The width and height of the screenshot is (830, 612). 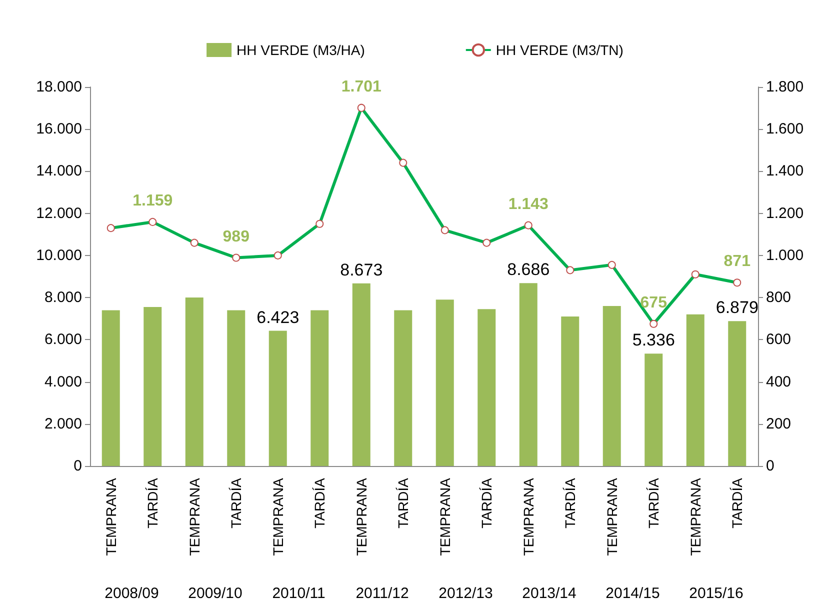 I want to click on text: 2009/10, so click(x=215, y=593).